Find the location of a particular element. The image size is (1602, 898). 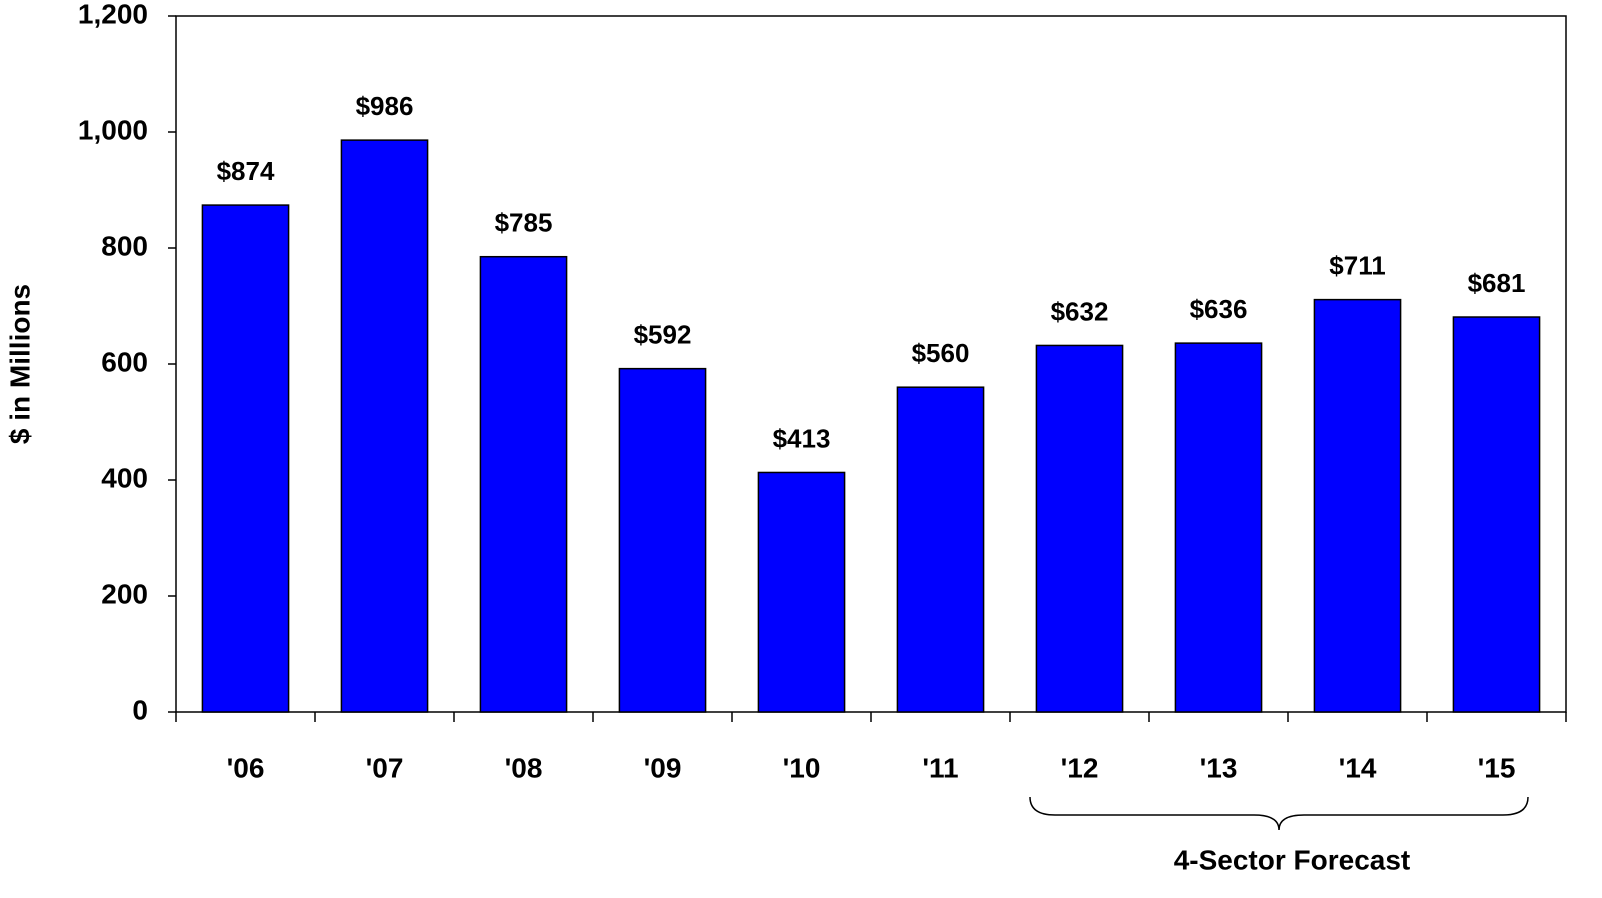

value-label: $986 is located at coordinates (385, 106).